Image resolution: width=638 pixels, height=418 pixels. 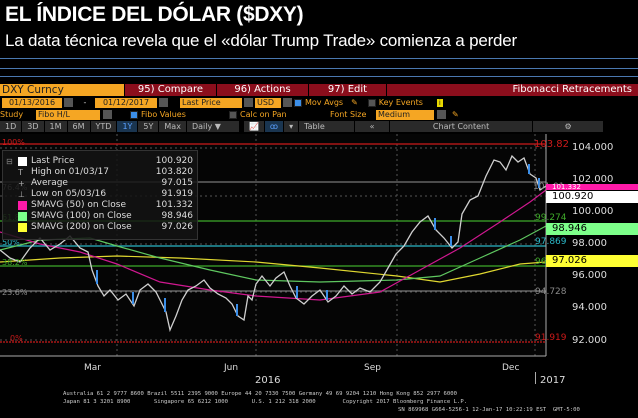 I want to click on compare-button: 95) Compare, so click(x=170, y=90).